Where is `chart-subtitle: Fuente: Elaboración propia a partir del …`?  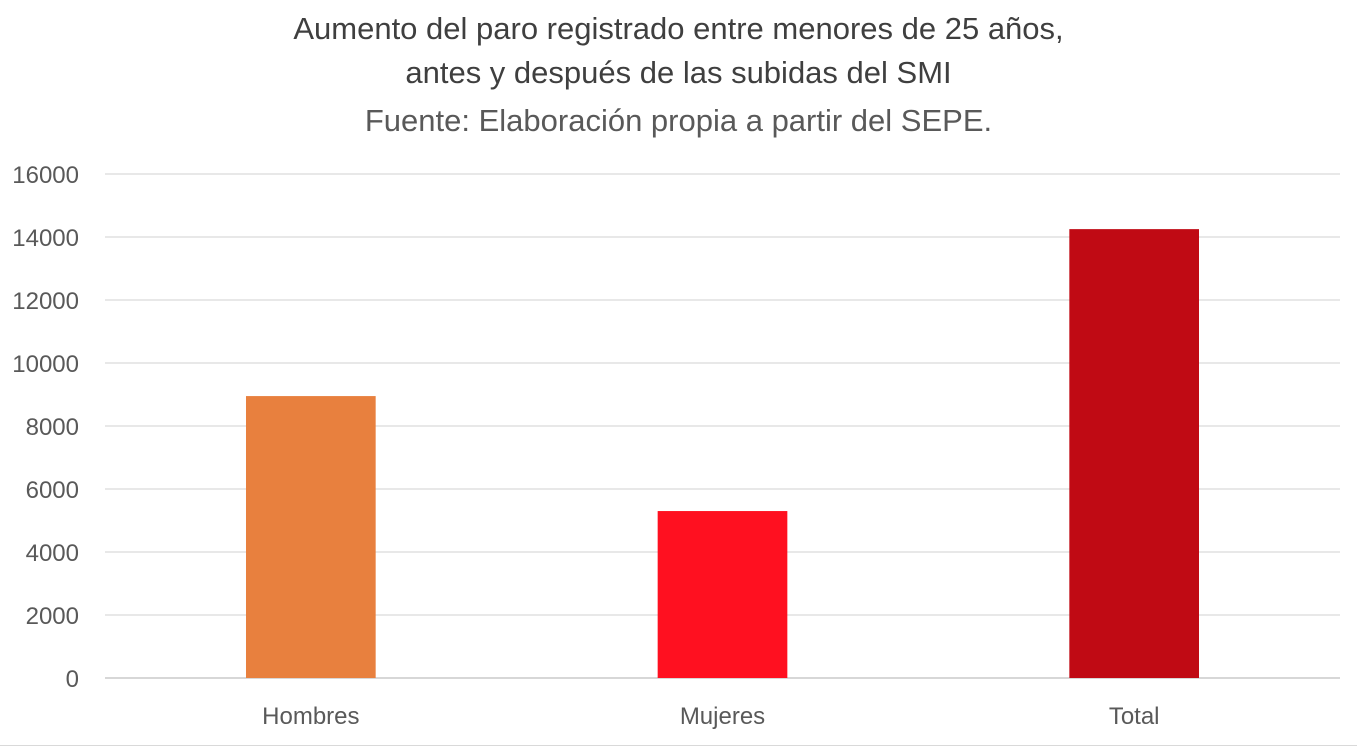 chart-subtitle: Fuente: Elaboración propia a partir del … is located at coordinates (678, 120).